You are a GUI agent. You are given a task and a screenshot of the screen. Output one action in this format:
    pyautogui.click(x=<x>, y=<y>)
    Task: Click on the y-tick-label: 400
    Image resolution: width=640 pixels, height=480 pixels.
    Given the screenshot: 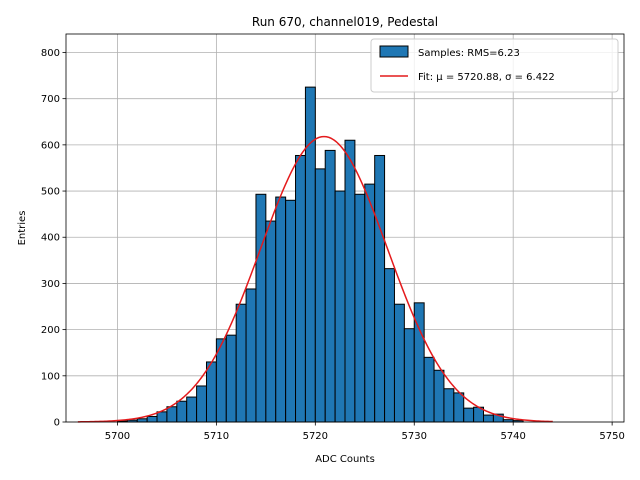 What is the action you would take?
    pyautogui.click(x=50, y=238)
    